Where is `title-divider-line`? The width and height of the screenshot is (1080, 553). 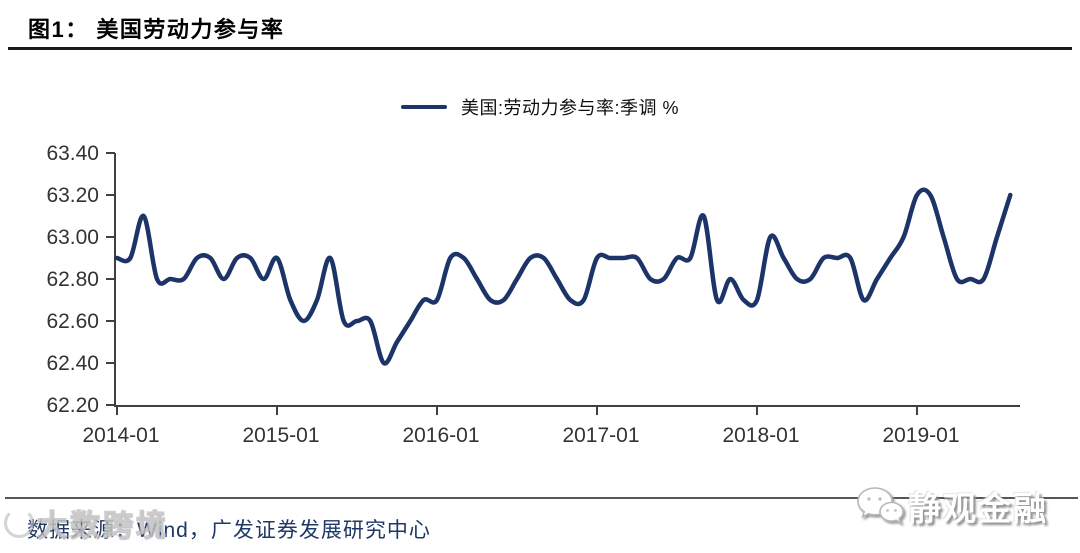 title-divider-line is located at coordinates (540, 48).